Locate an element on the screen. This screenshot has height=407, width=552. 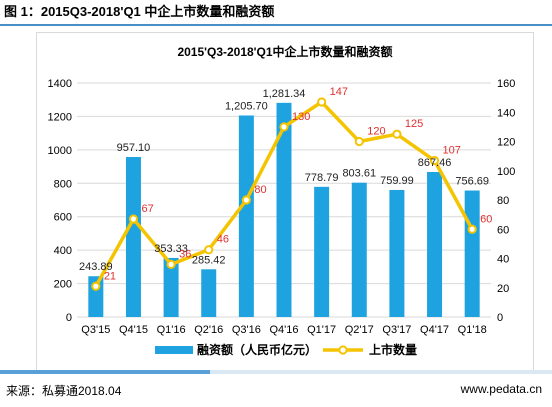
legend-line-label: 上市数量 is located at coordinates (393, 349).